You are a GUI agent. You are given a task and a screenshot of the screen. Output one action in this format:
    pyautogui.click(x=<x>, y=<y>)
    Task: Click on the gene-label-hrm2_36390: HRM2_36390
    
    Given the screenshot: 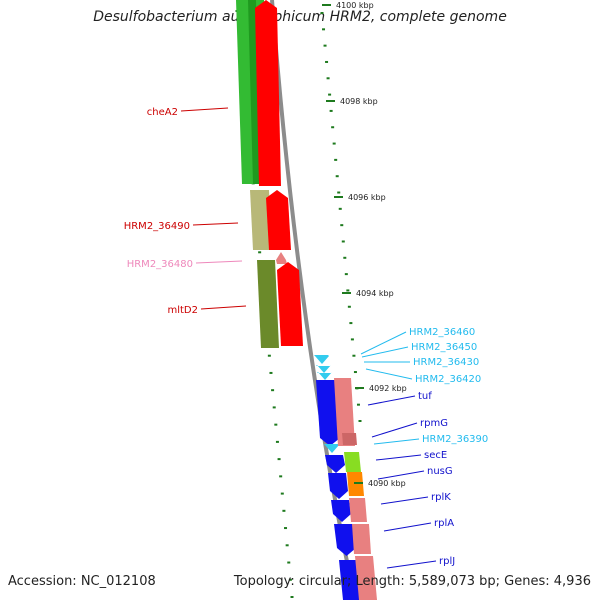 What is the action you would take?
    pyautogui.click(x=455, y=439)
    